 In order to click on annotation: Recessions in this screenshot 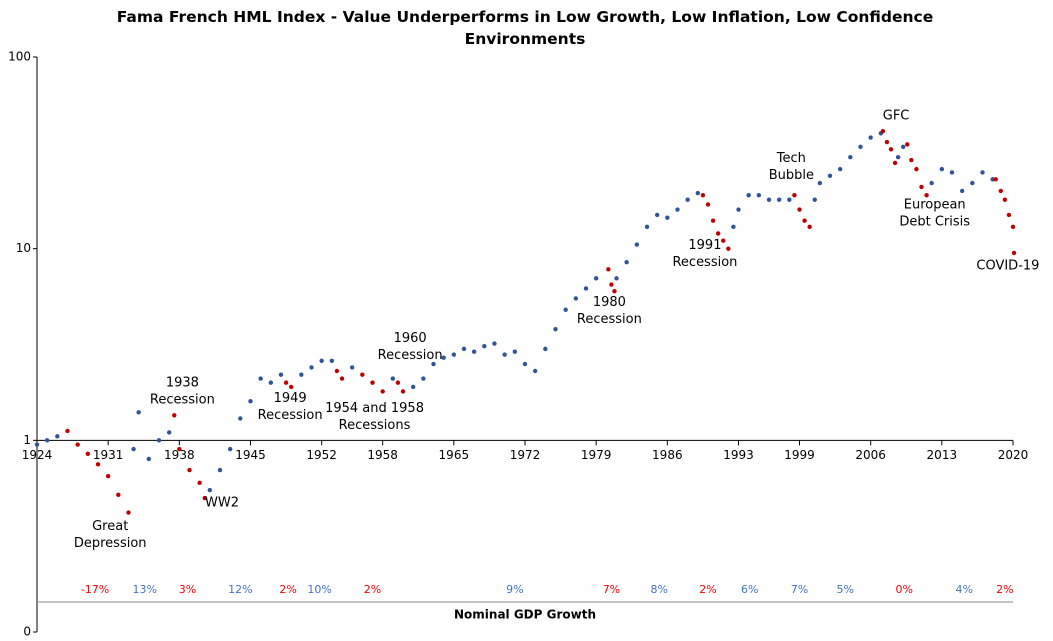, I will do `click(375, 425)`.